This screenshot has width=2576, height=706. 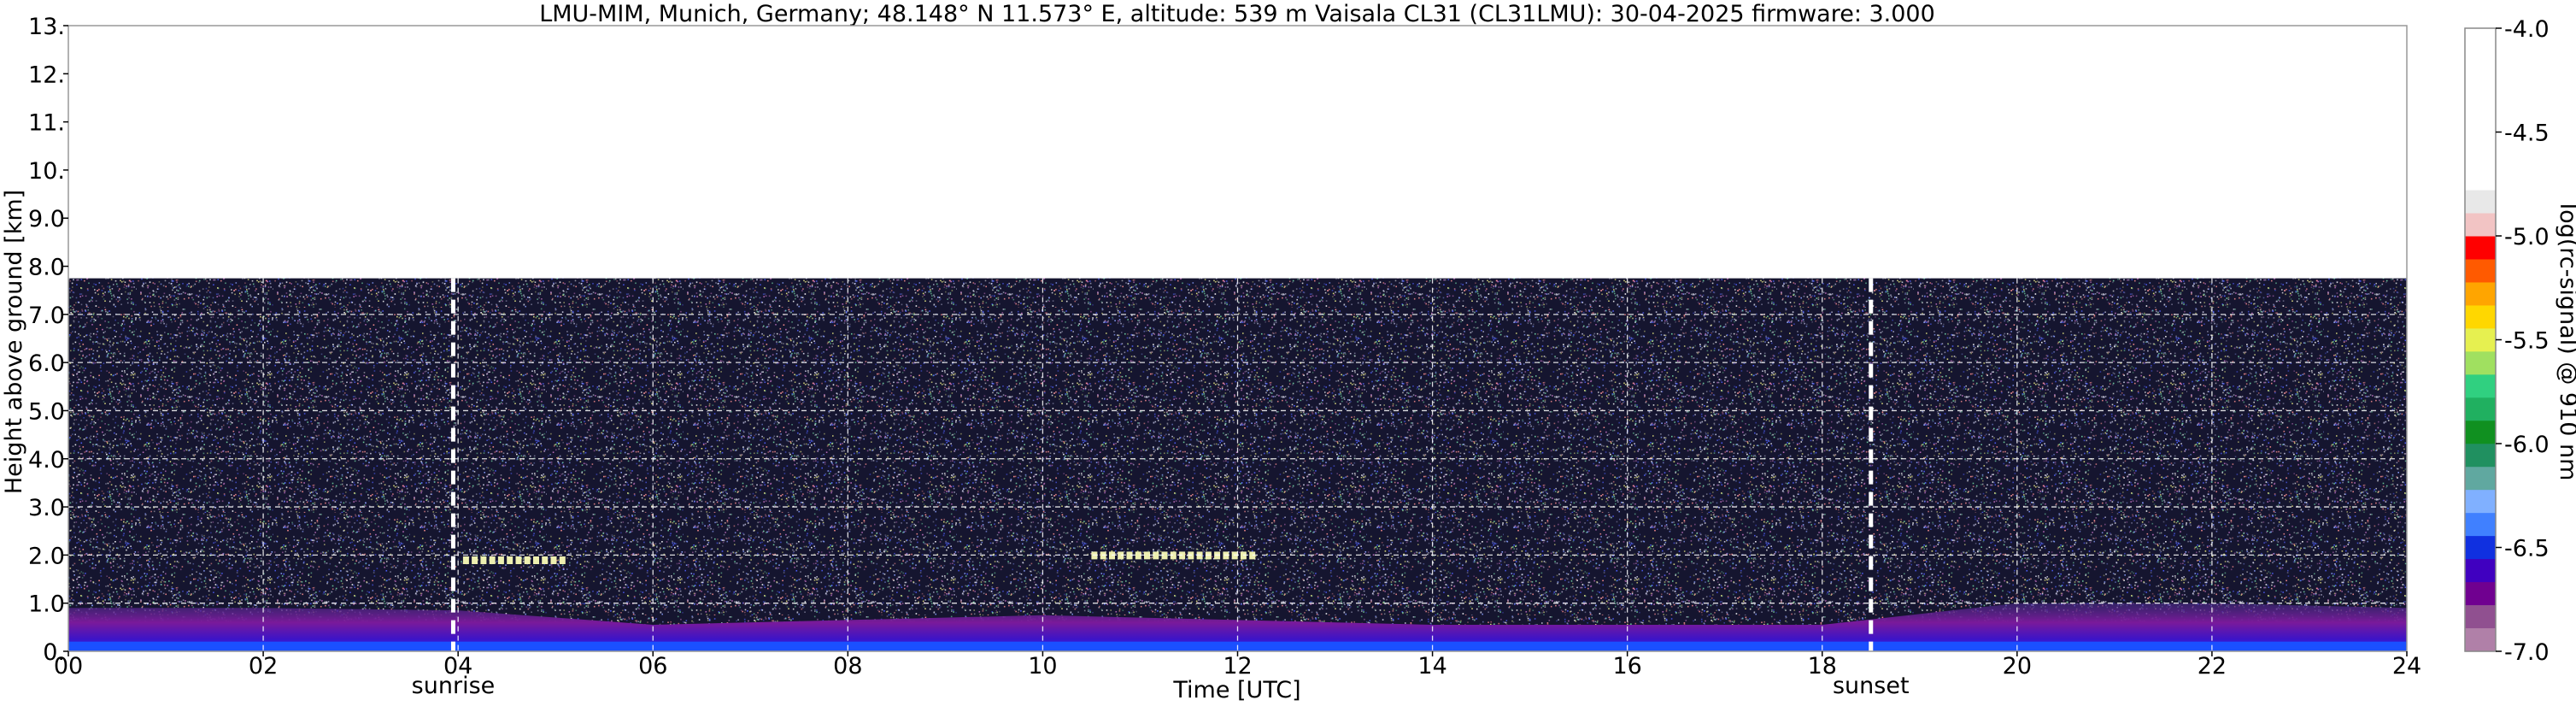 I want to click on x-tick-label: 14, so click(x=1431, y=666).